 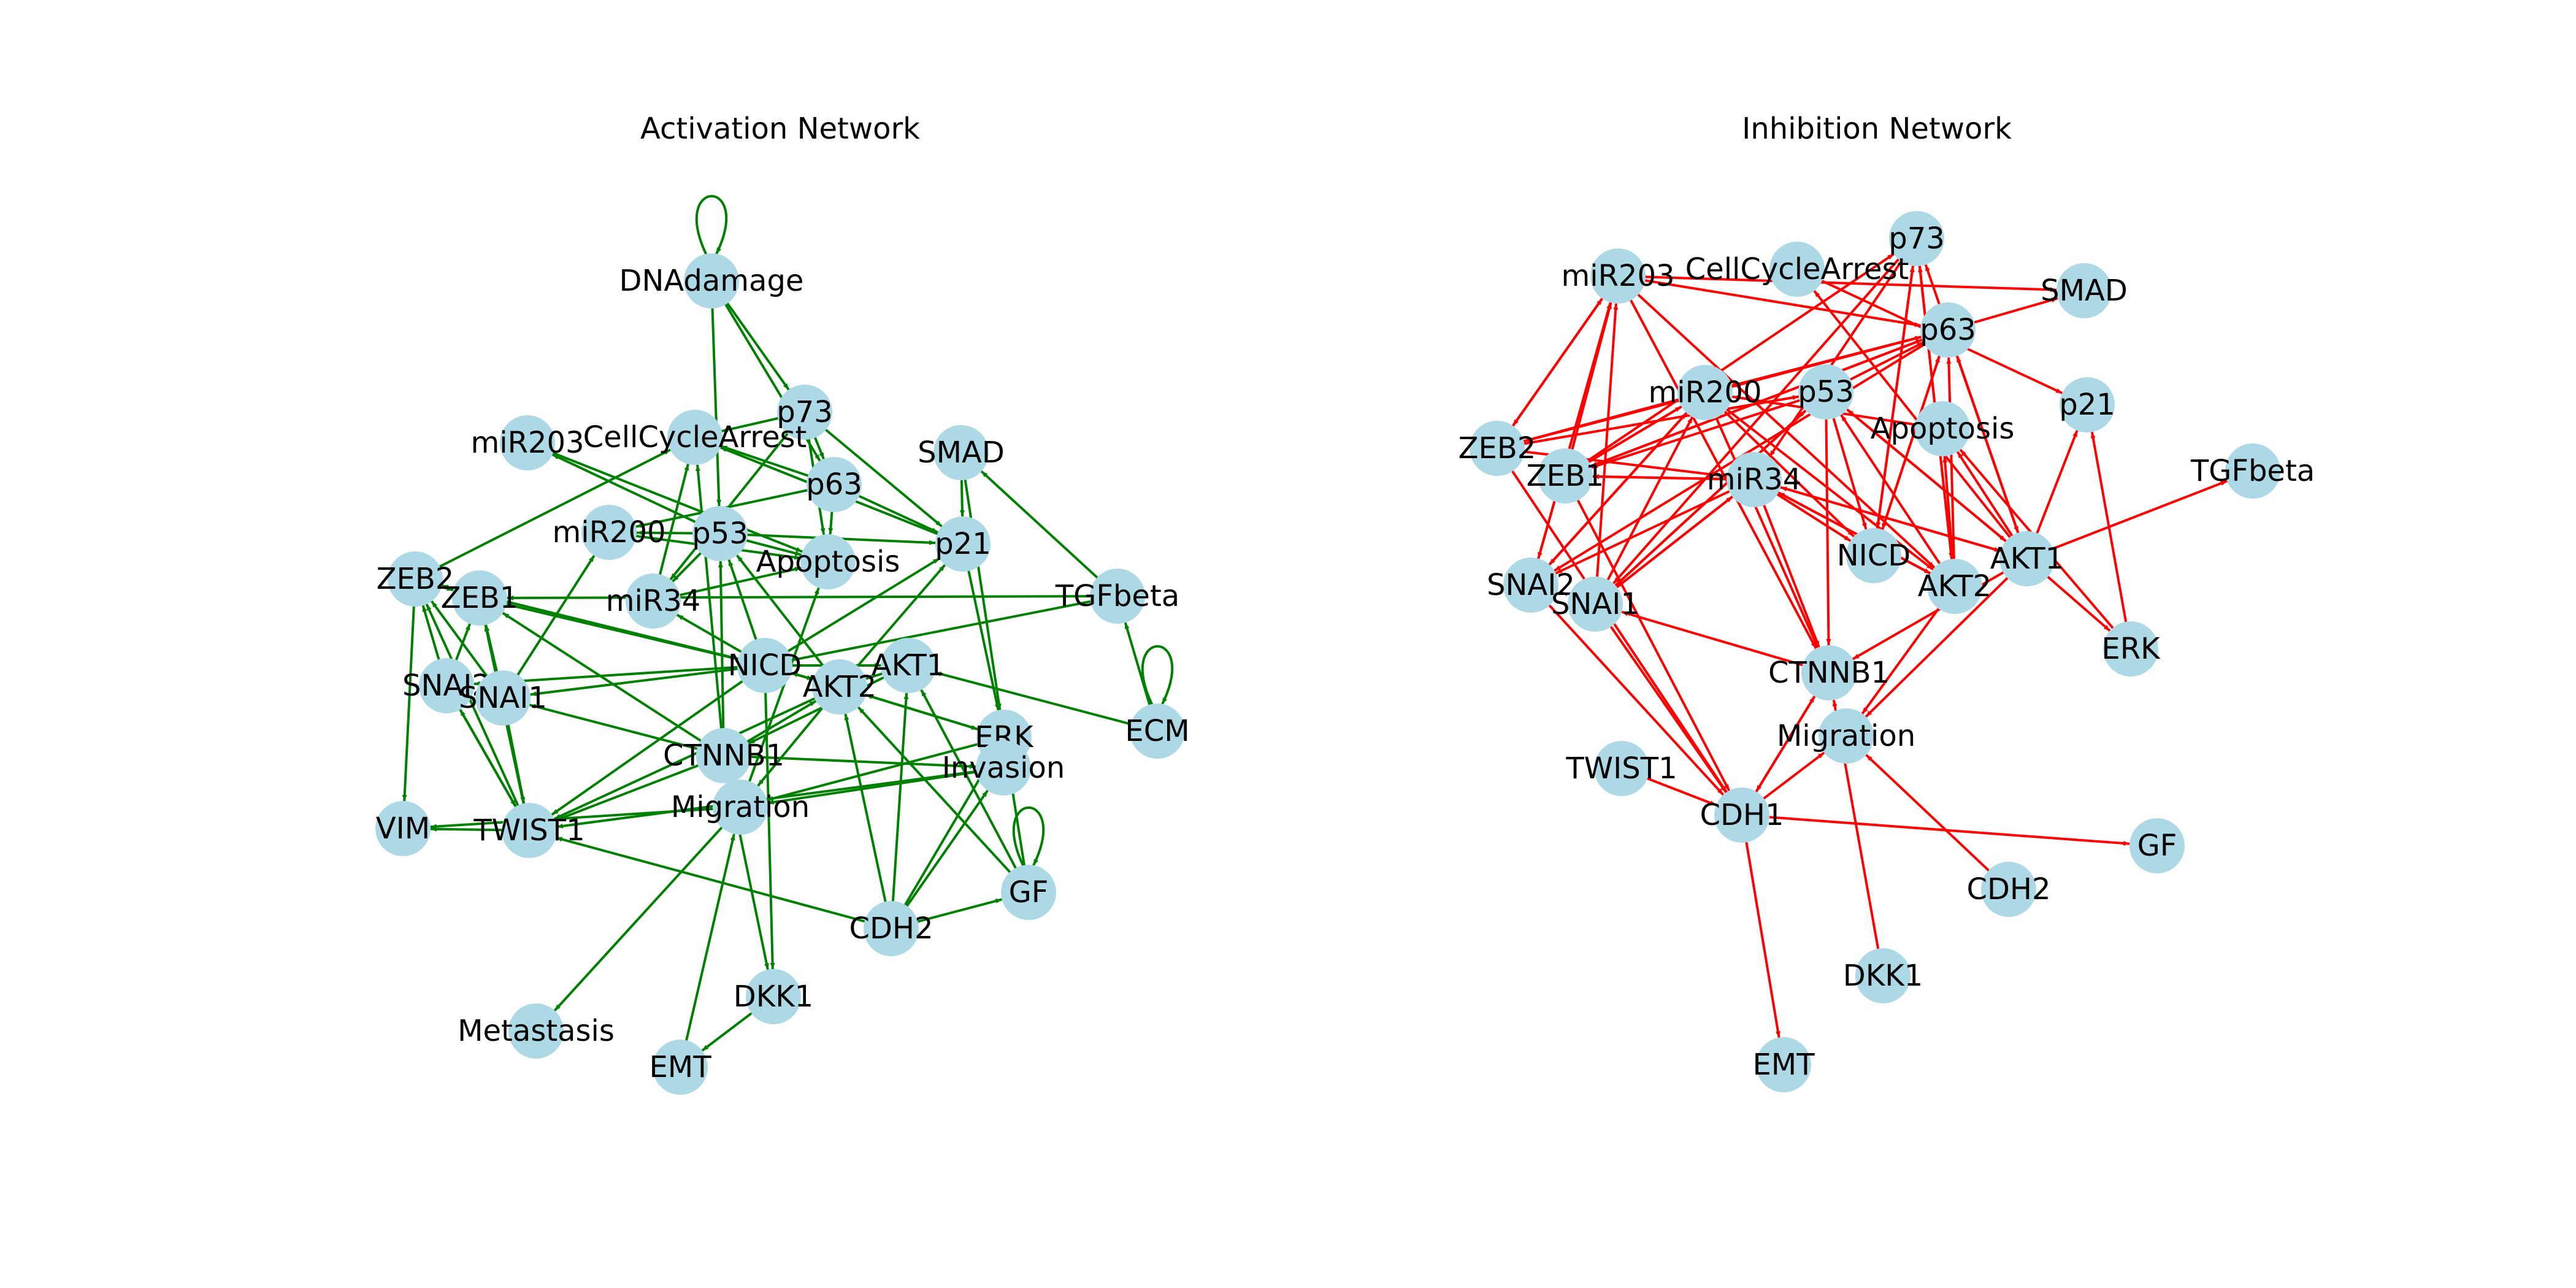 I want to click on activation-edge-twist1-to-zeb2, so click(x=473, y=706).